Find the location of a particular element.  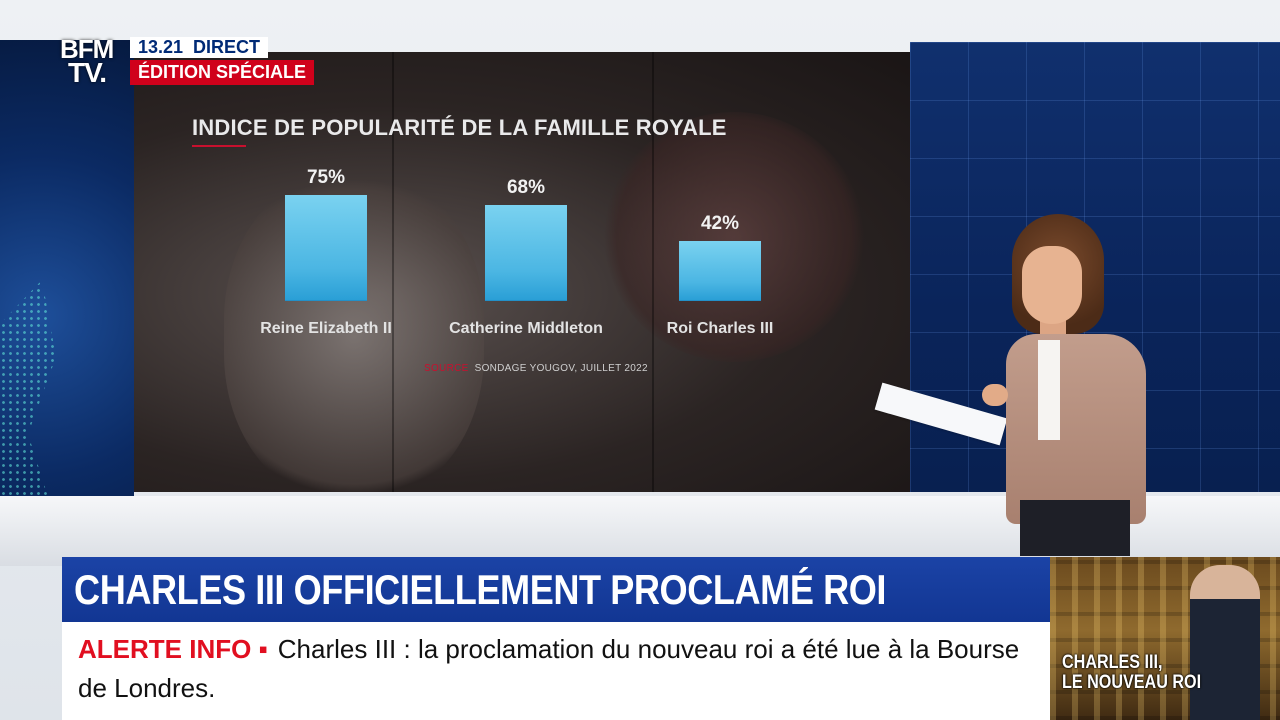

bar-group: 75% Reine Elizabeth II is located at coordinates (326, 194).